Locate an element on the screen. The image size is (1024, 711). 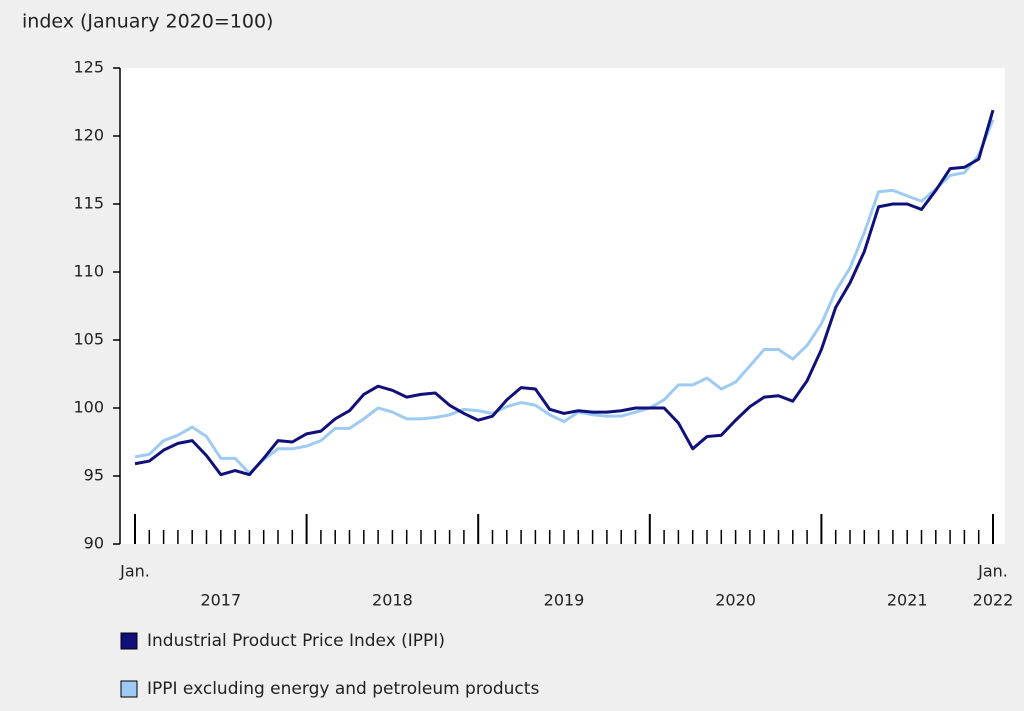
x-group-label: 2022 is located at coordinates (993, 600).